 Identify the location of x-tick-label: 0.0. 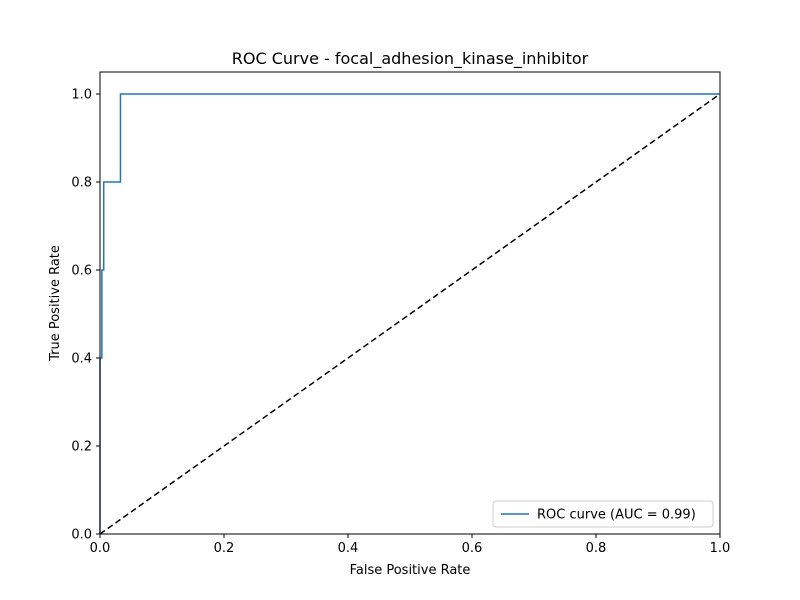
(100, 548).